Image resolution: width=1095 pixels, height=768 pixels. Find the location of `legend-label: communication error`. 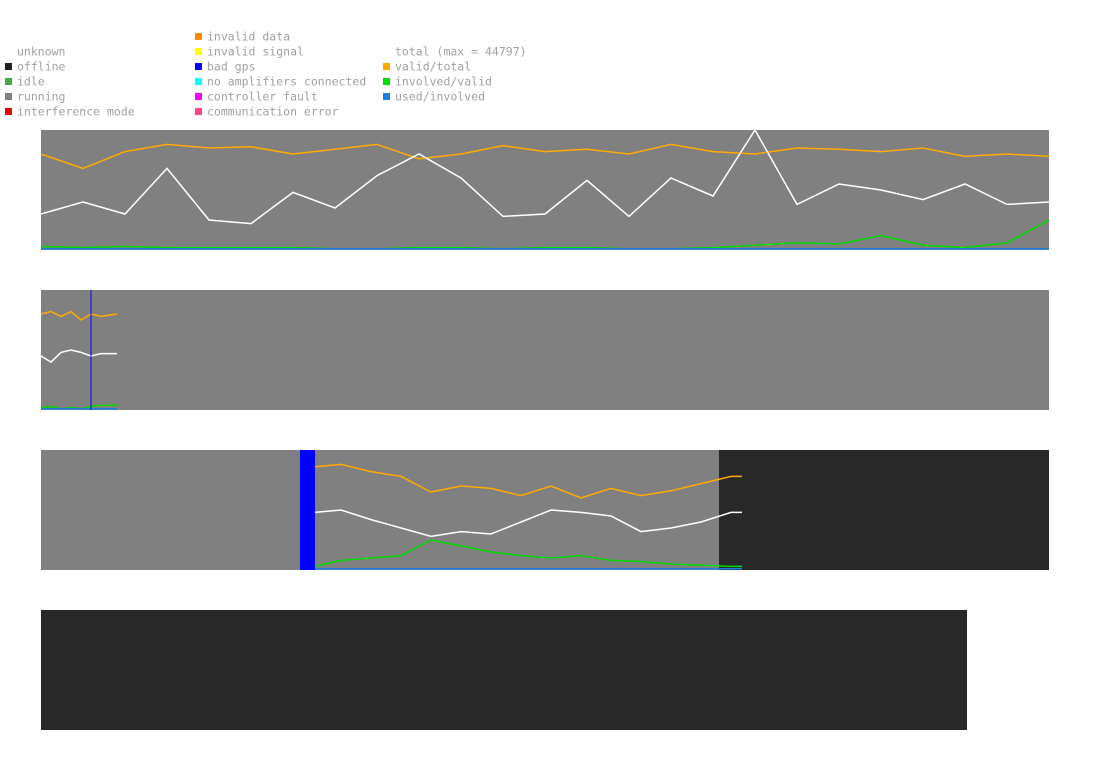

legend-label: communication error is located at coordinates (273, 112).